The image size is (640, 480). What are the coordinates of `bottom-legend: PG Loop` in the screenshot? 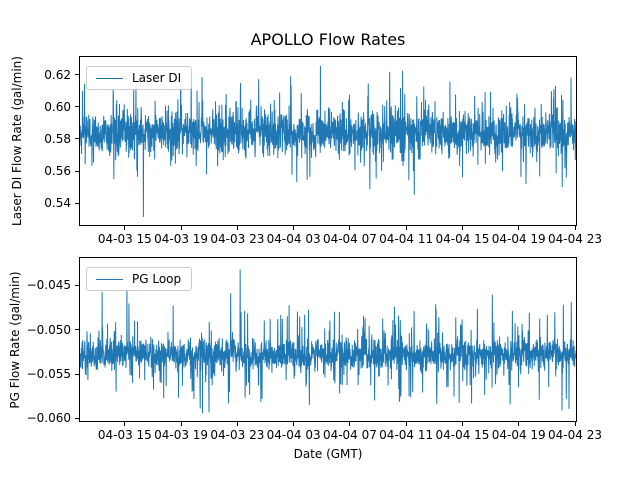 It's located at (139, 279).